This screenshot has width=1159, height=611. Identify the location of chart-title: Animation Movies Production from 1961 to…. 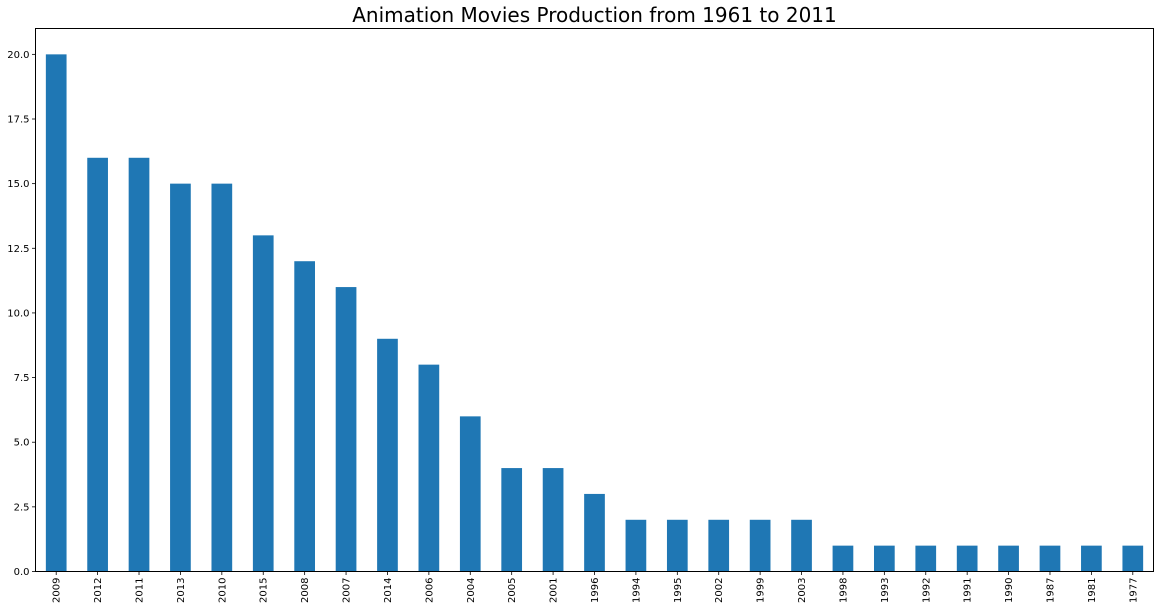
(594, 15).